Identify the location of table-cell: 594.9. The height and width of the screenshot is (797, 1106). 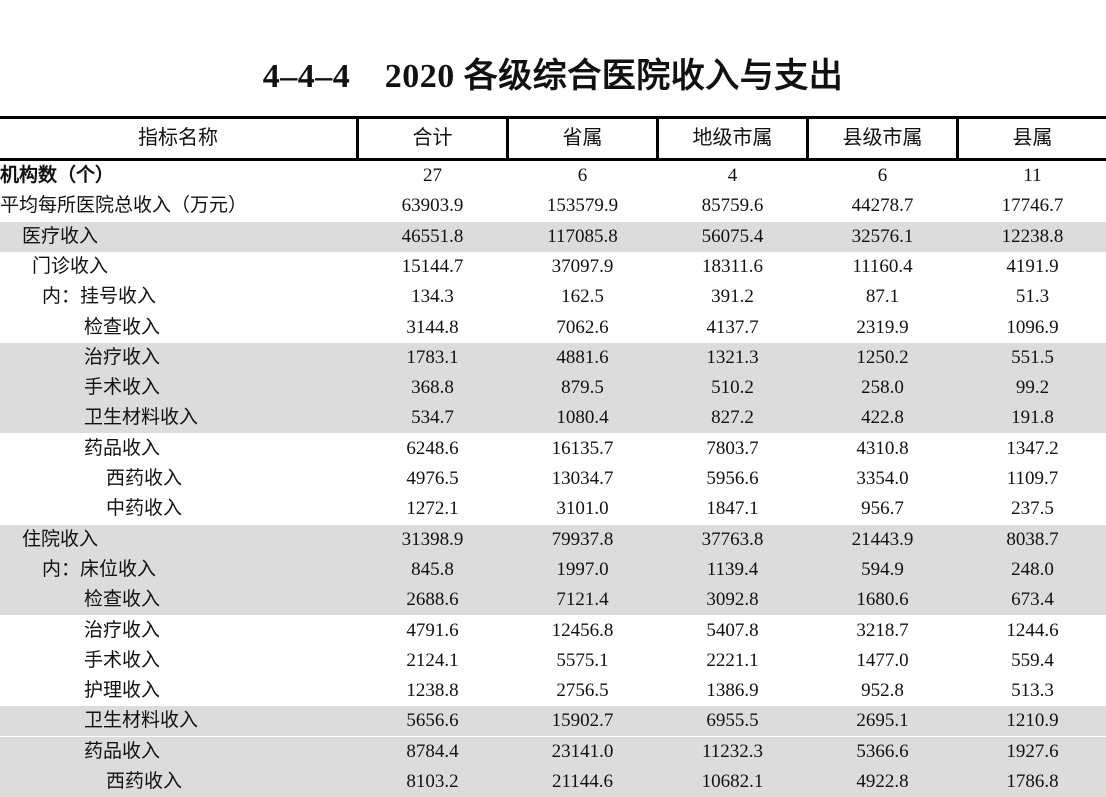
(882, 569).